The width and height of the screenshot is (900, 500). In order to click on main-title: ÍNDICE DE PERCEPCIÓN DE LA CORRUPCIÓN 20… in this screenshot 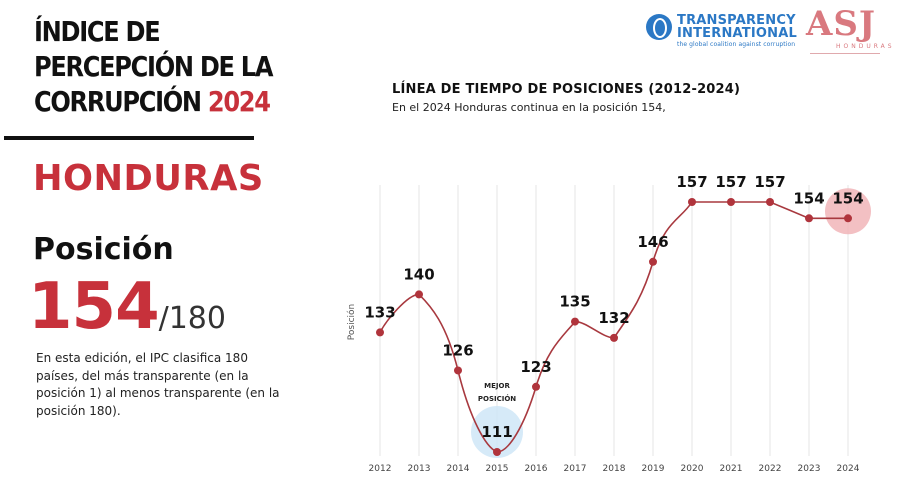, I will do `click(184, 66)`.